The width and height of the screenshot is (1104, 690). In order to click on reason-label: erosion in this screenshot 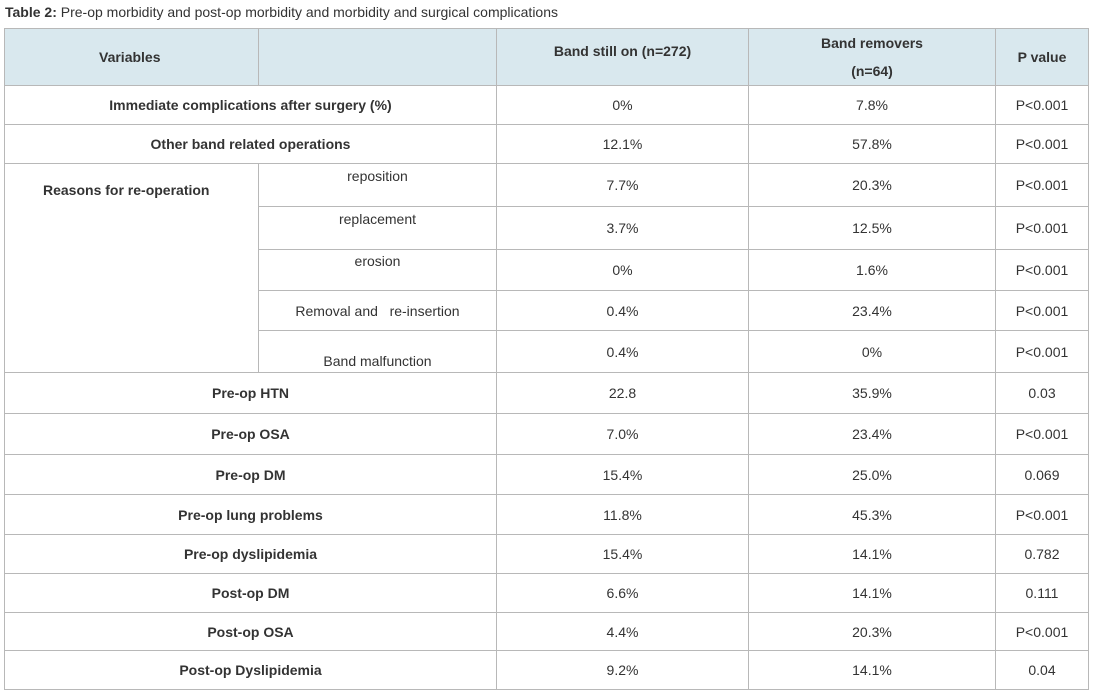, I will do `click(377, 270)`.